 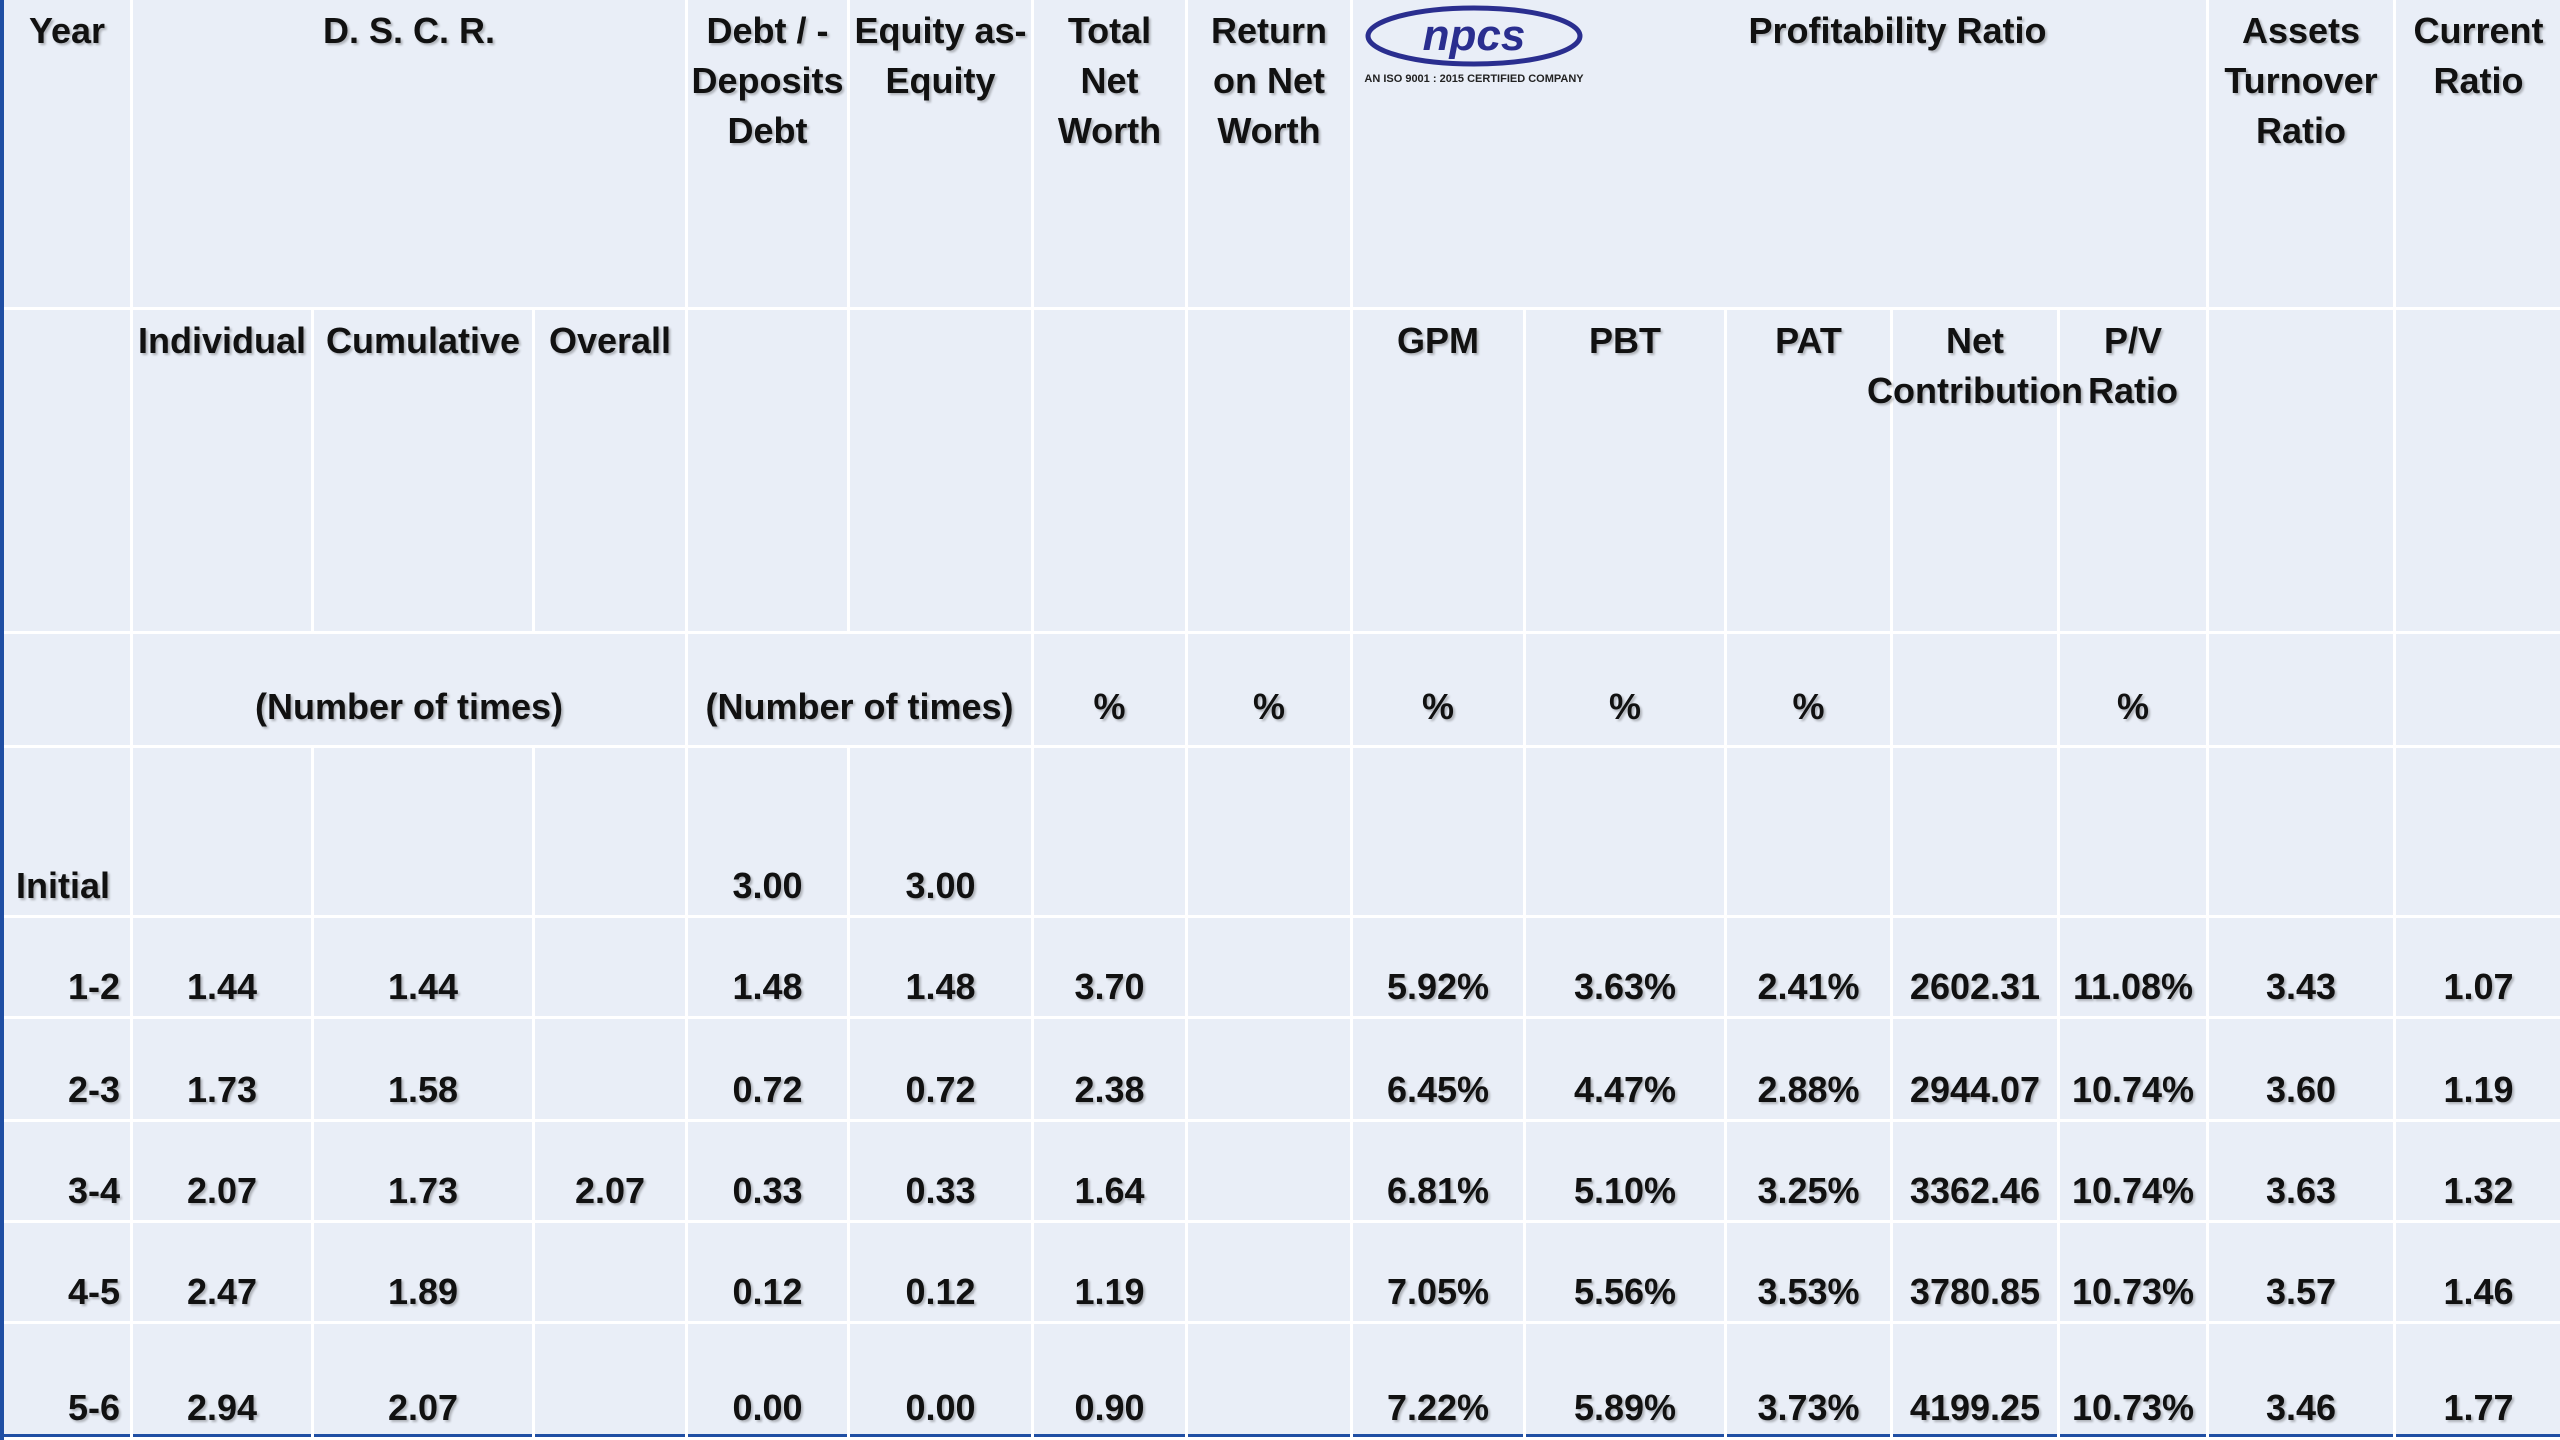 I want to click on header-cell: Total Net Worth, so click(x=1111, y=155).